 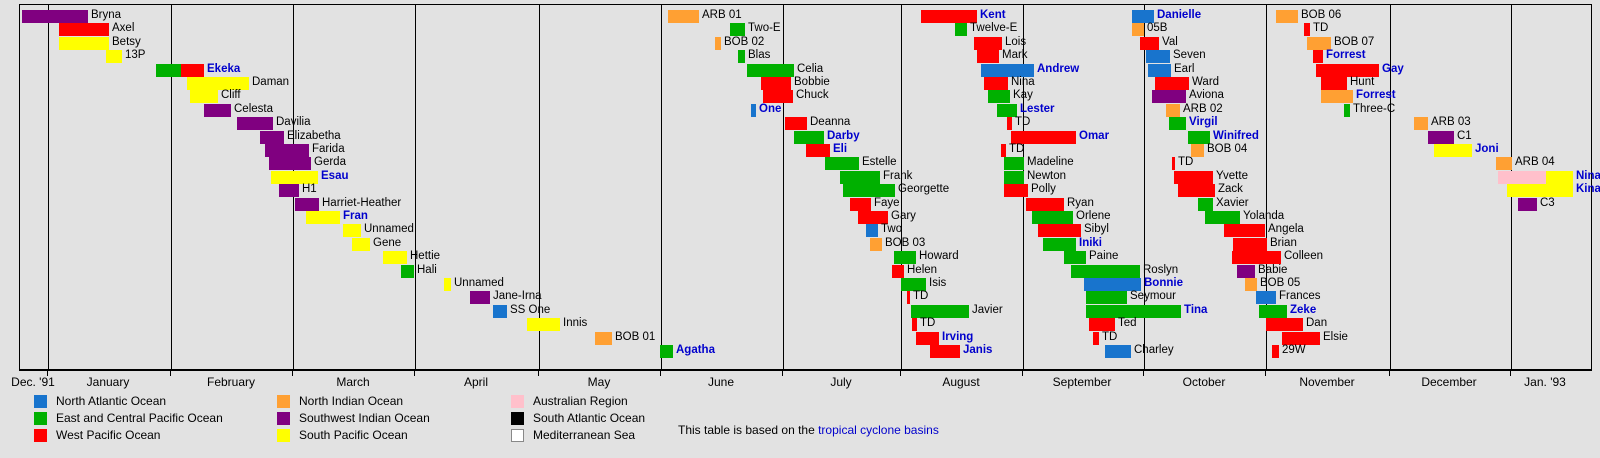 What do you see at coordinates (812, 82) in the screenshot?
I see `storm-label: Bobbie` at bounding box center [812, 82].